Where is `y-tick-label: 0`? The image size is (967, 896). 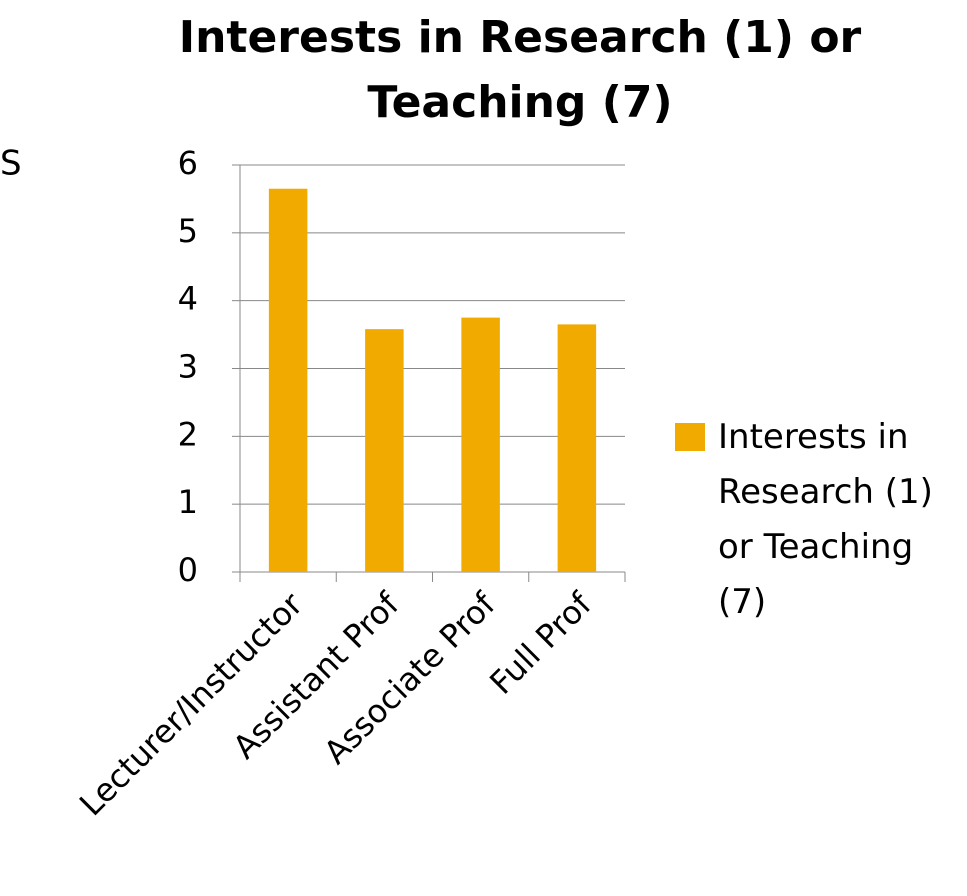
y-tick-label: 0 is located at coordinates (188, 570).